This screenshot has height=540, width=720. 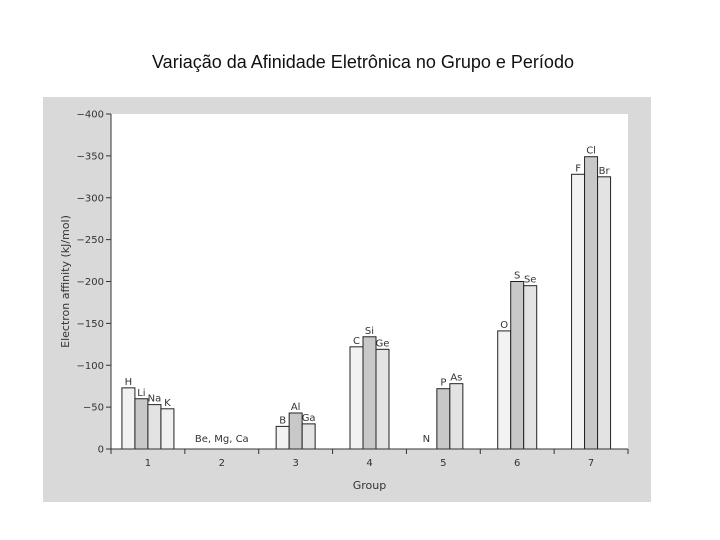 What do you see at coordinates (309, 418) in the screenshot?
I see `bar-label-ga: Ga` at bounding box center [309, 418].